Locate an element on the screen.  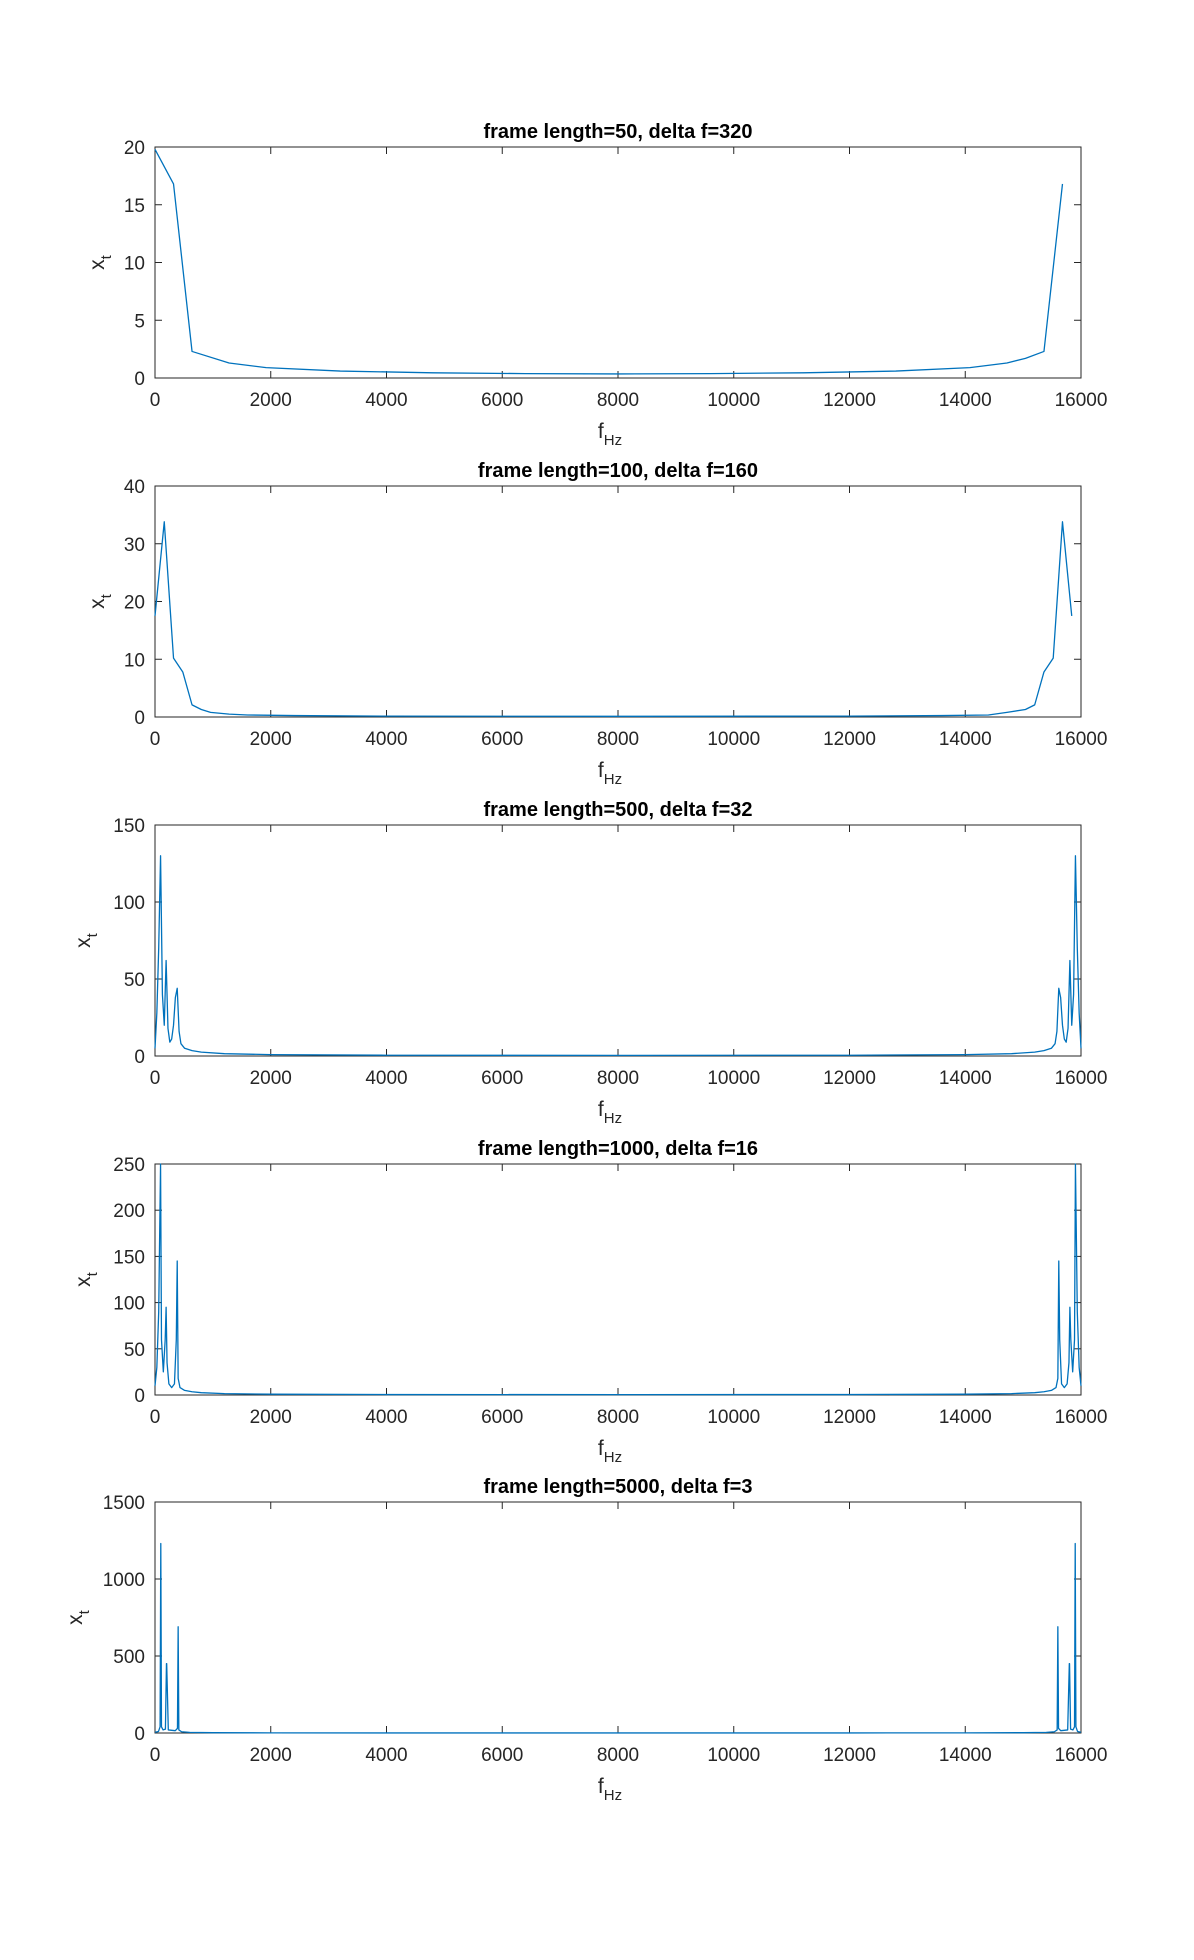
chart-title: frame length=100, delta f=160 is located at coordinates (618, 471).